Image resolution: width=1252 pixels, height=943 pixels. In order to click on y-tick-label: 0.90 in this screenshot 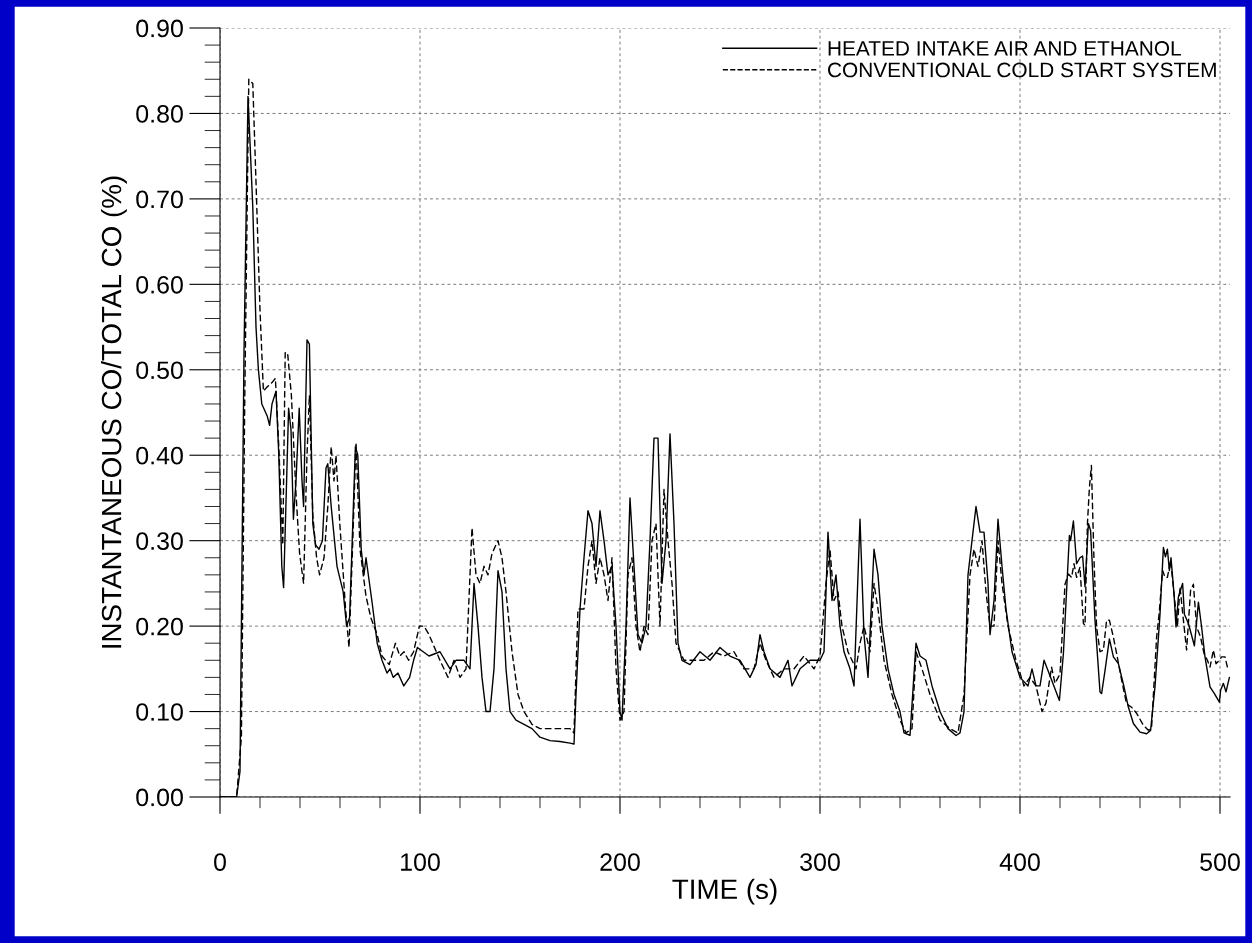, I will do `click(159, 28)`.